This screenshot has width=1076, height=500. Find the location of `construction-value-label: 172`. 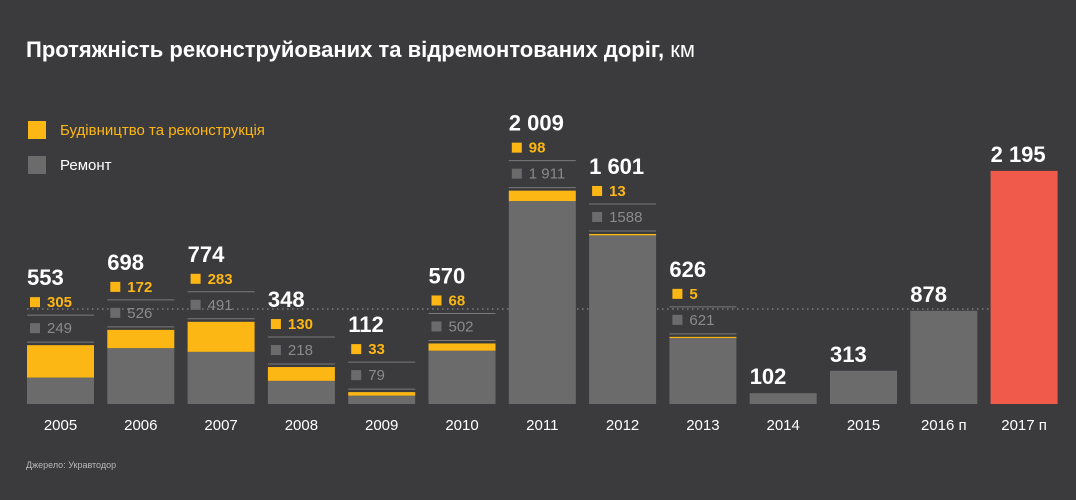

construction-value-label: 172 is located at coordinates (139, 287).